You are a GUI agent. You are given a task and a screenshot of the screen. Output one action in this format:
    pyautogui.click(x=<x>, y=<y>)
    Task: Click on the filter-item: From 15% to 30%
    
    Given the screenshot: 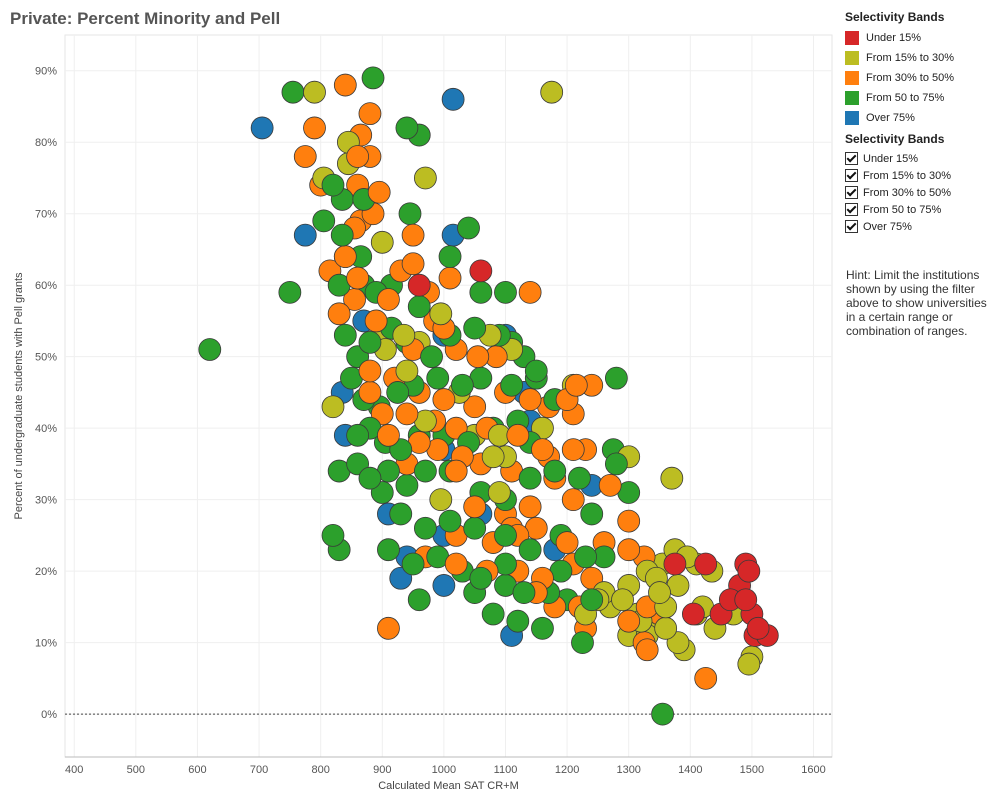 What is the action you would take?
    pyautogui.click(x=924, y=175)
    